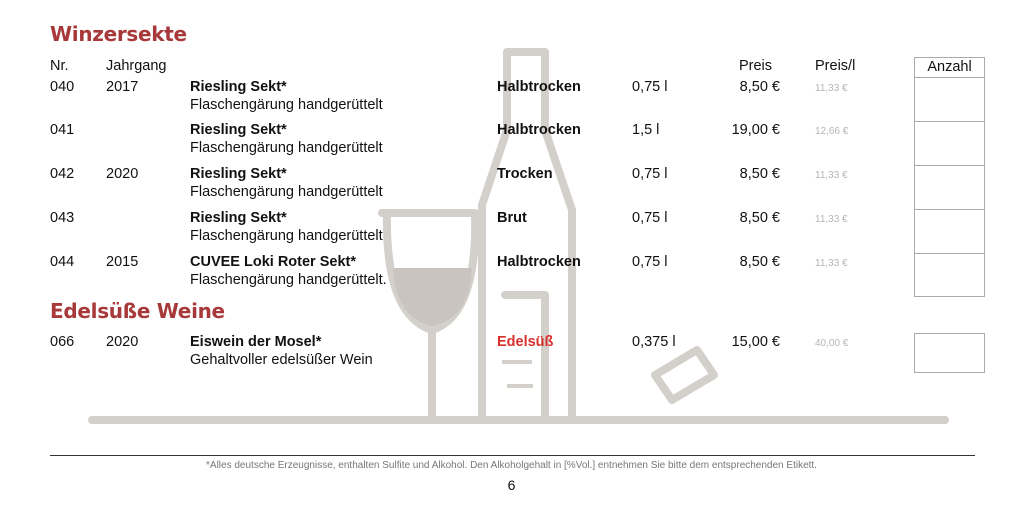 This screenshot has height=512, width=1023. I want to click on item-desc: Gehaltvoller edelsüßer Wein, so click(281, 360).